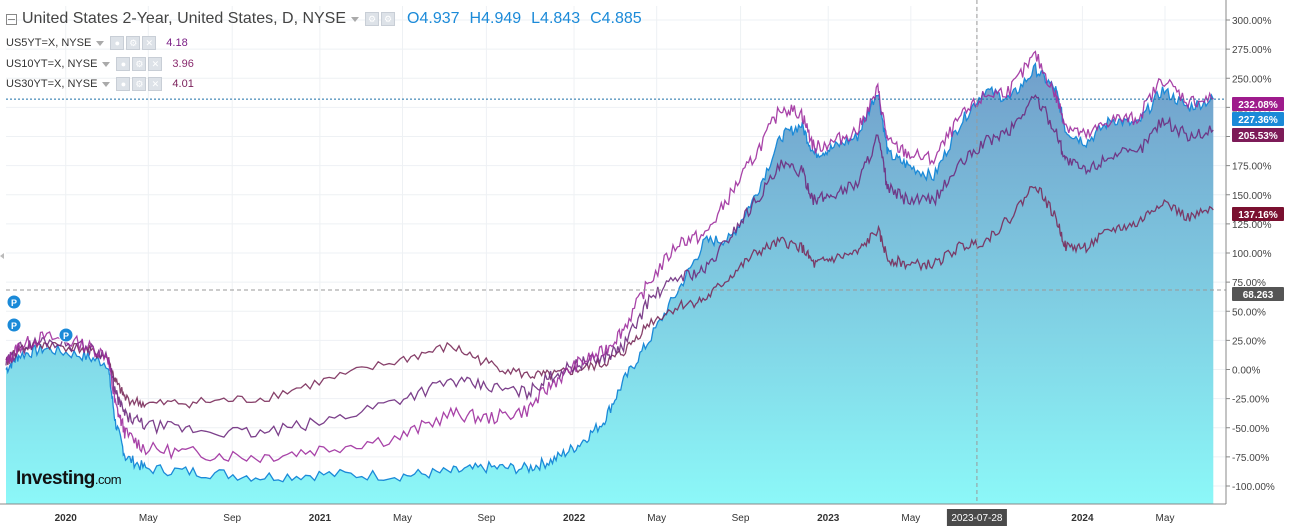  I want to click on y-tick-label: 250.00%, so click(1252, 79).